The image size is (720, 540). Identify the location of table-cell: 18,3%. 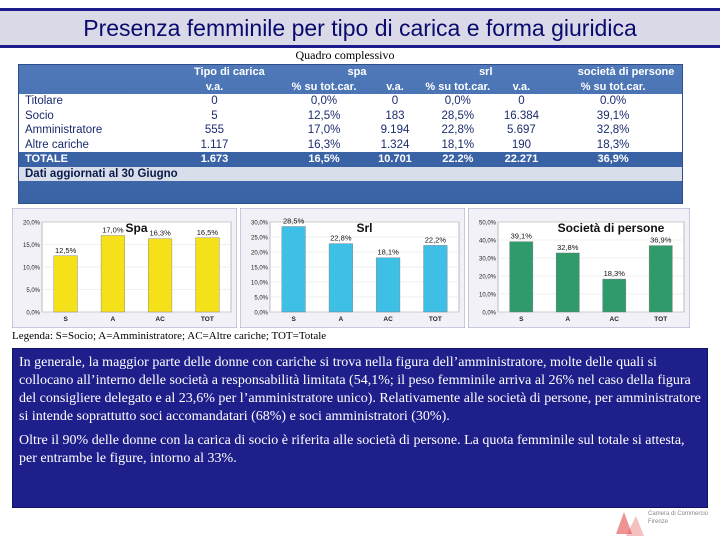
(613, 144).